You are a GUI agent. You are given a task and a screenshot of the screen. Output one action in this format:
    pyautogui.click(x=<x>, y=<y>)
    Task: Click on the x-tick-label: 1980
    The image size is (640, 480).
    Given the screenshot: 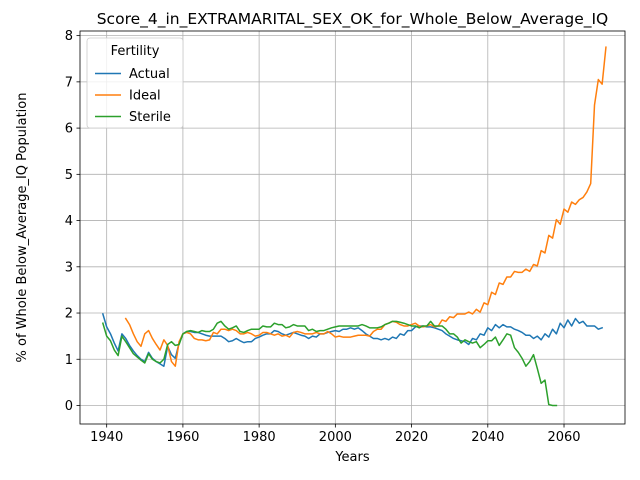 What is the action you would take?
    pyautogui.click(x=259, y=437)
    